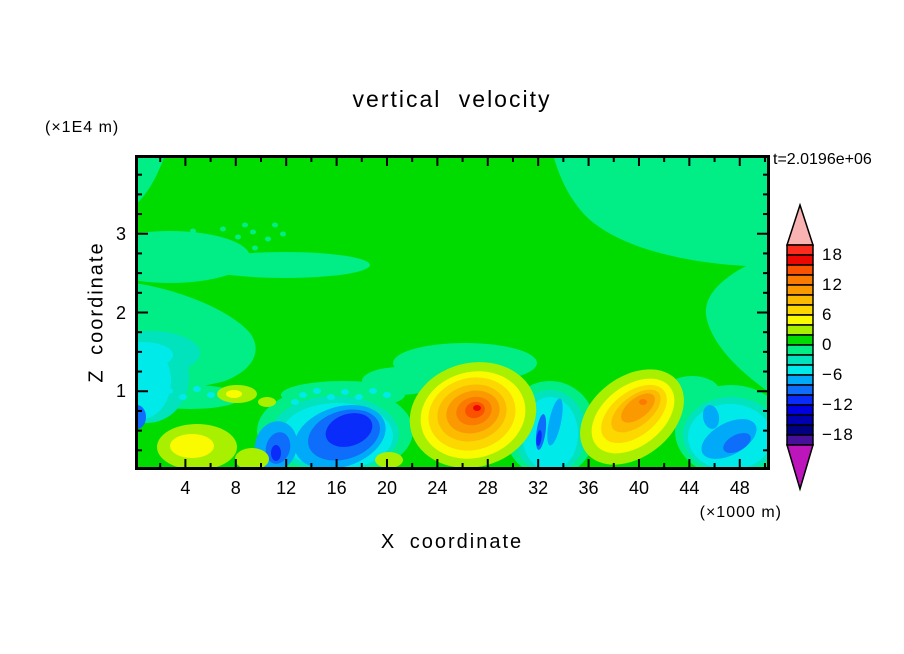 This screenshot has height=654, width=904. What do you see at coordinates (487, 488) in the screenshot?
I see `x-tick-label: 28` at bounding box center [487, 488].